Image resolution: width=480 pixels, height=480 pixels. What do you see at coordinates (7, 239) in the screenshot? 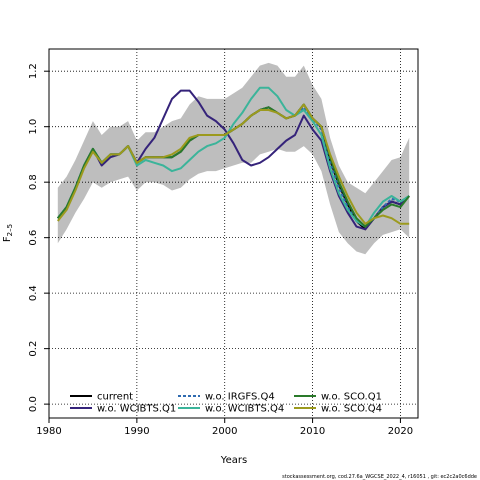
I see `y-axis-title-main: F` at bounding box center [7, 239].